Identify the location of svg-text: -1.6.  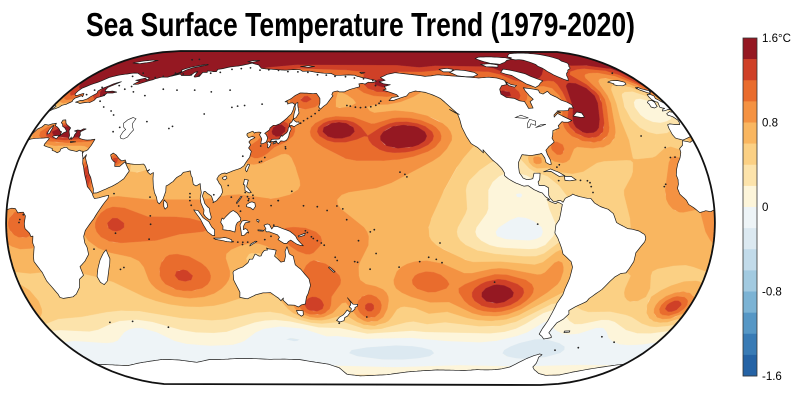
(772, 377).